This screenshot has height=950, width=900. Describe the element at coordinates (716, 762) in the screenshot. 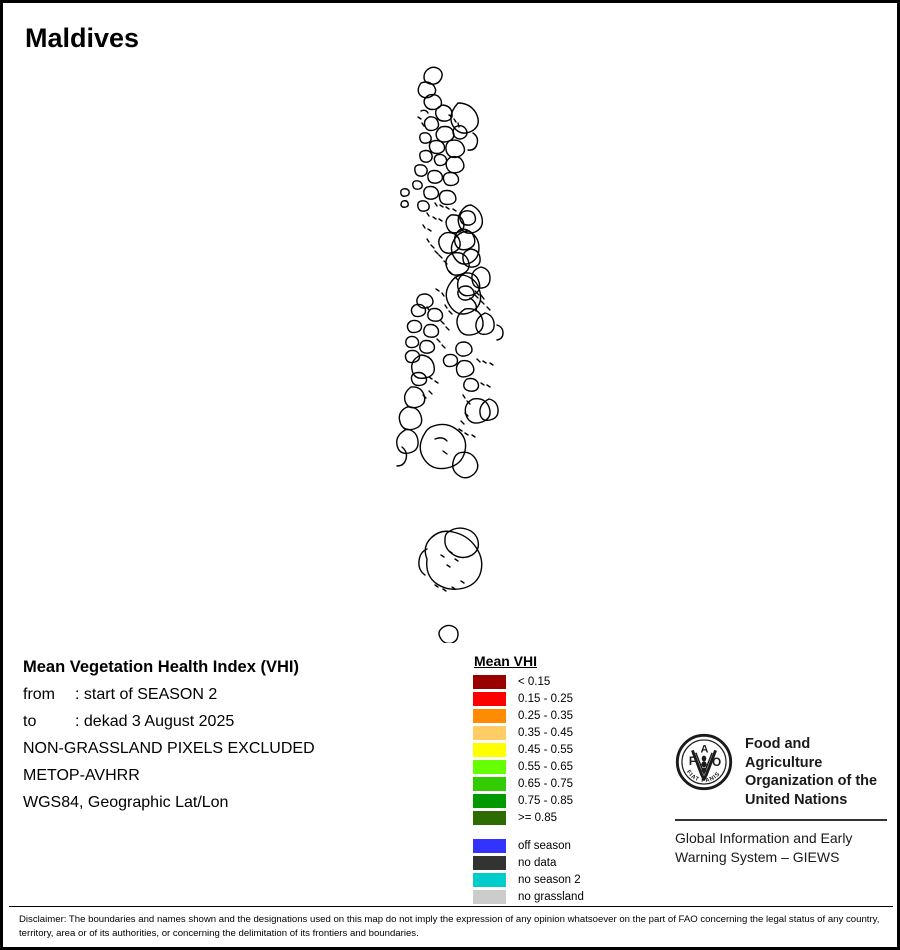

I see `svg-text: O` at that location.